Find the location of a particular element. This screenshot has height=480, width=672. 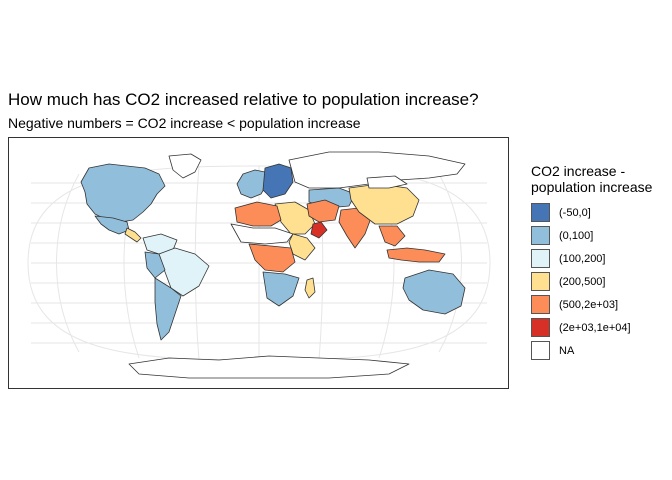

country-russia is located at coordinates (377, 170).